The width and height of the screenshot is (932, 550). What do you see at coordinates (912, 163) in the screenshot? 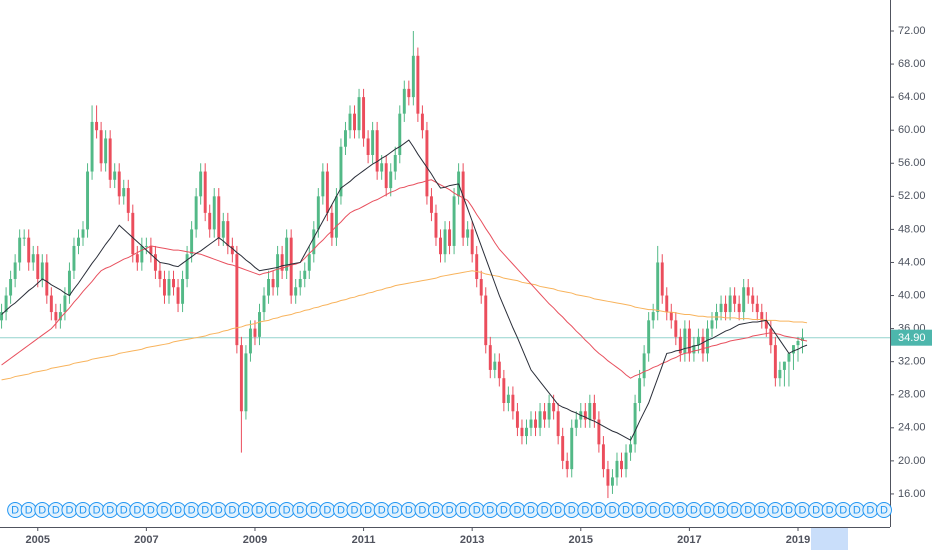
I see `y-tick-label: 56.00` at bounding box center [912, 163].